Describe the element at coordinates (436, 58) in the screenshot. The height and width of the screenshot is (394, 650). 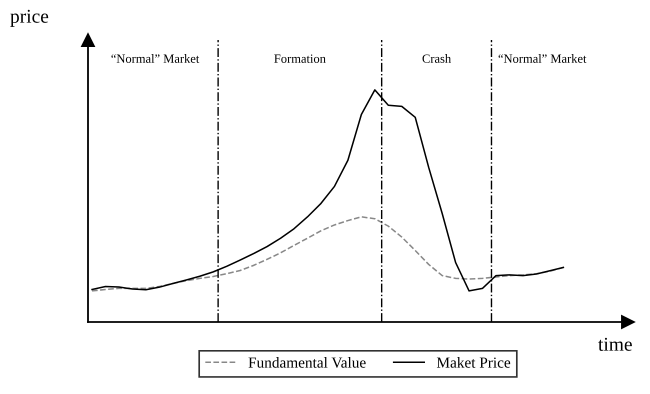
I see `text: Crash` at that location.